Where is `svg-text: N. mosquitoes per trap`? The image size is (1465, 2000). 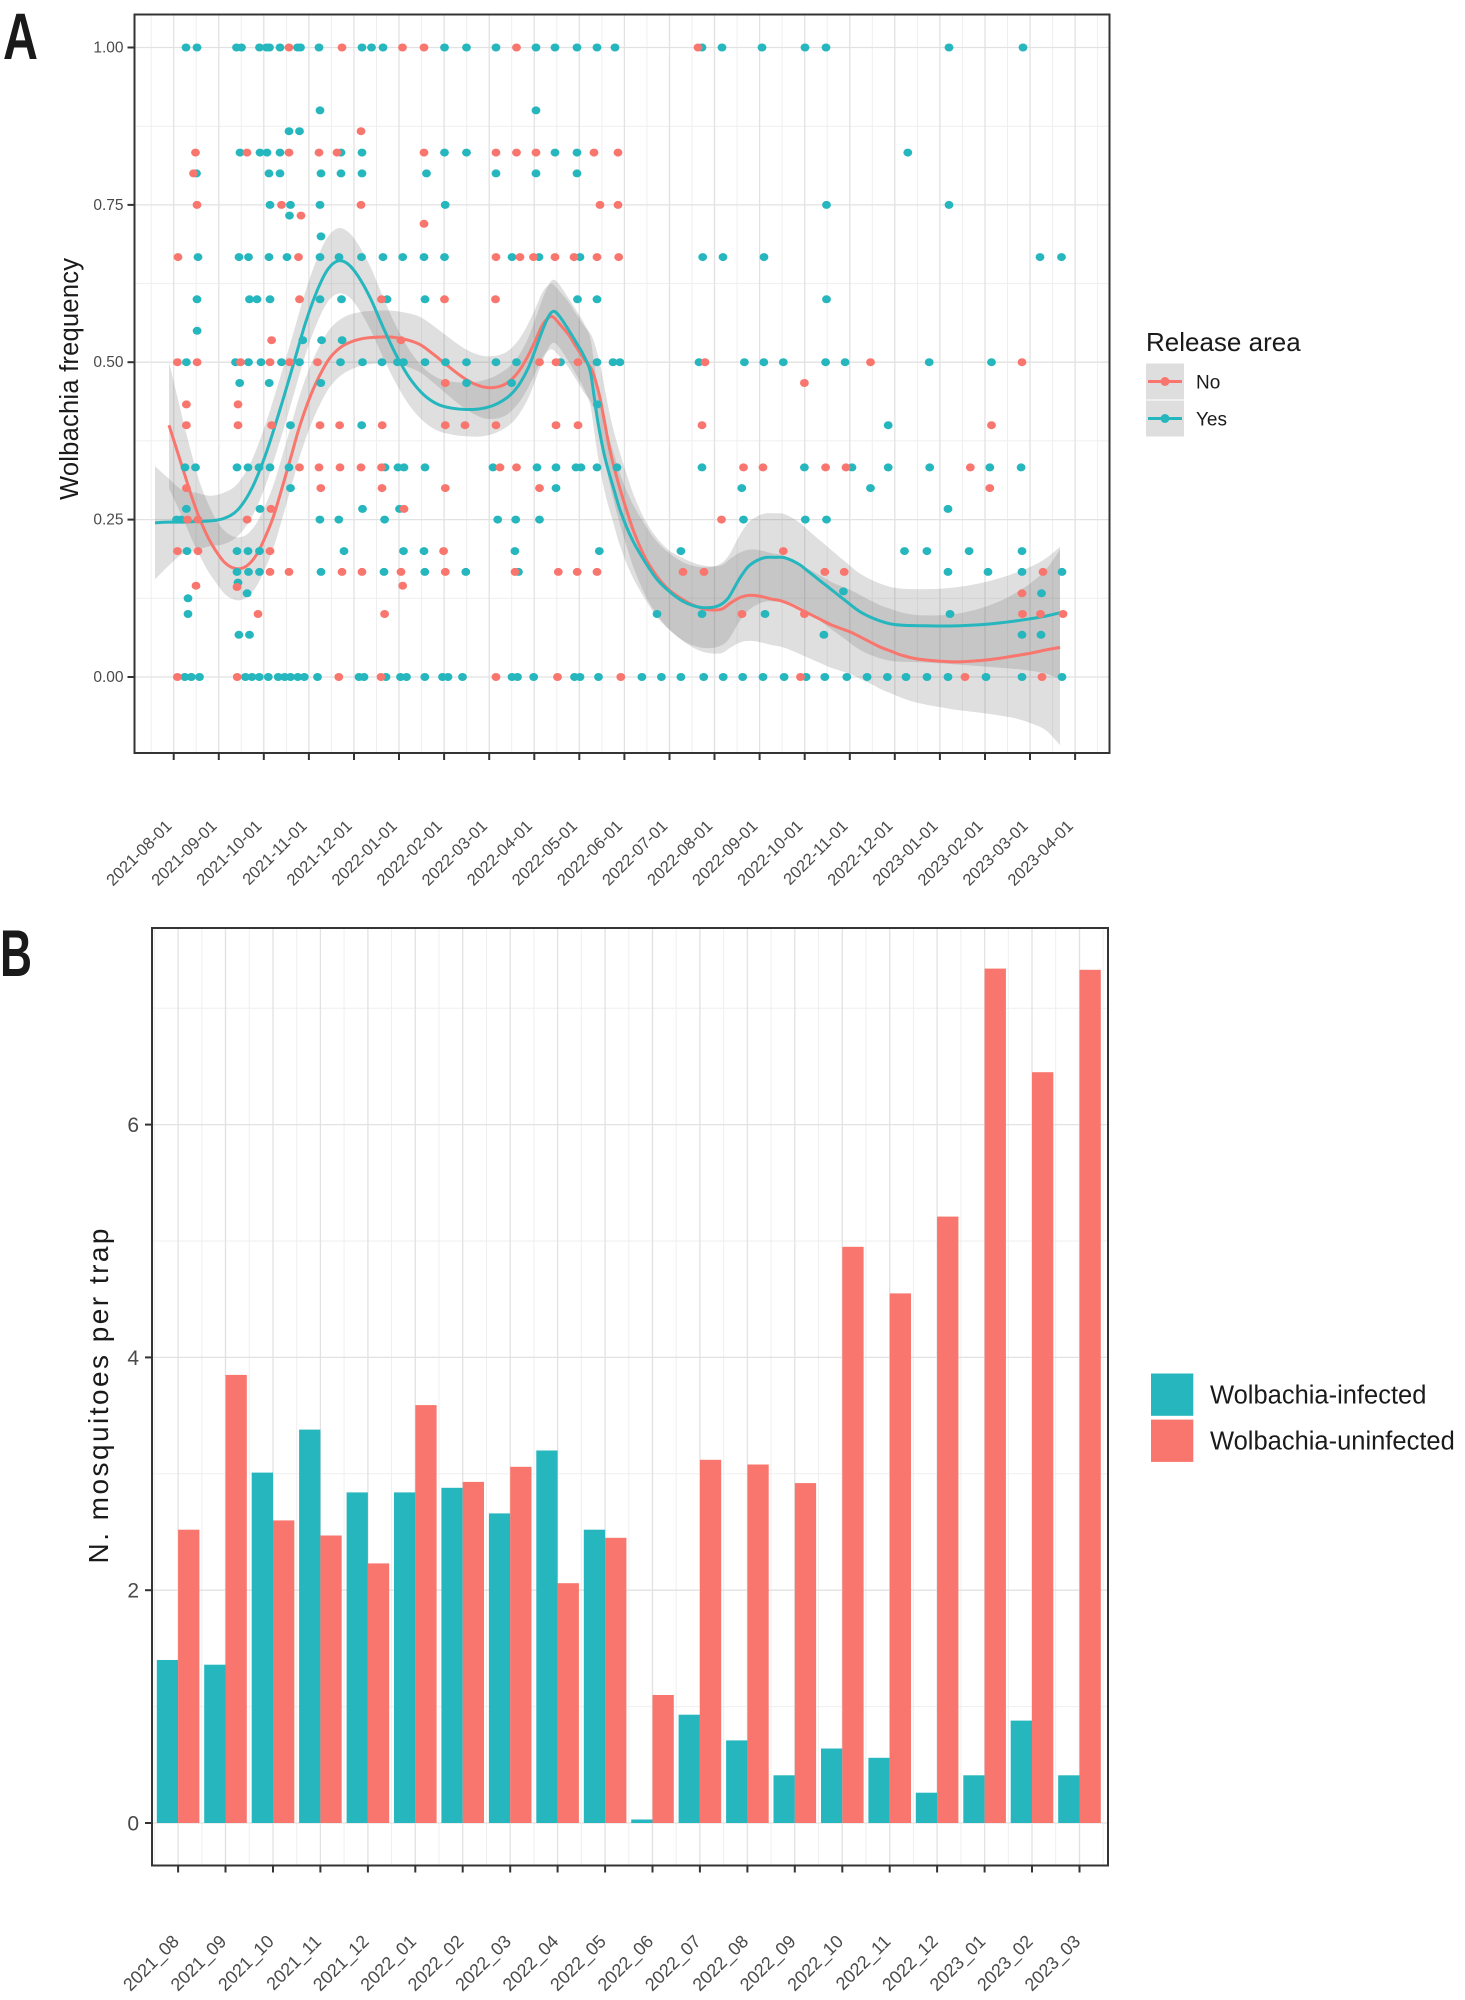 svg-text: N. mosquitoes per trap is located at coordinates (98, 1396).